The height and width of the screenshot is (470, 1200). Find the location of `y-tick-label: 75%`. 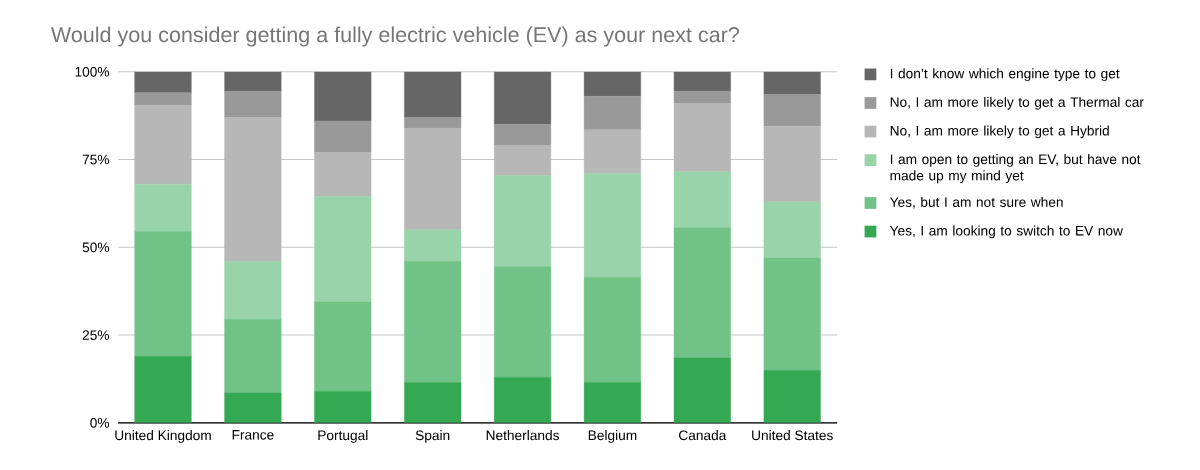

y-tick-label: 75% is located at coordinates (96, 159).